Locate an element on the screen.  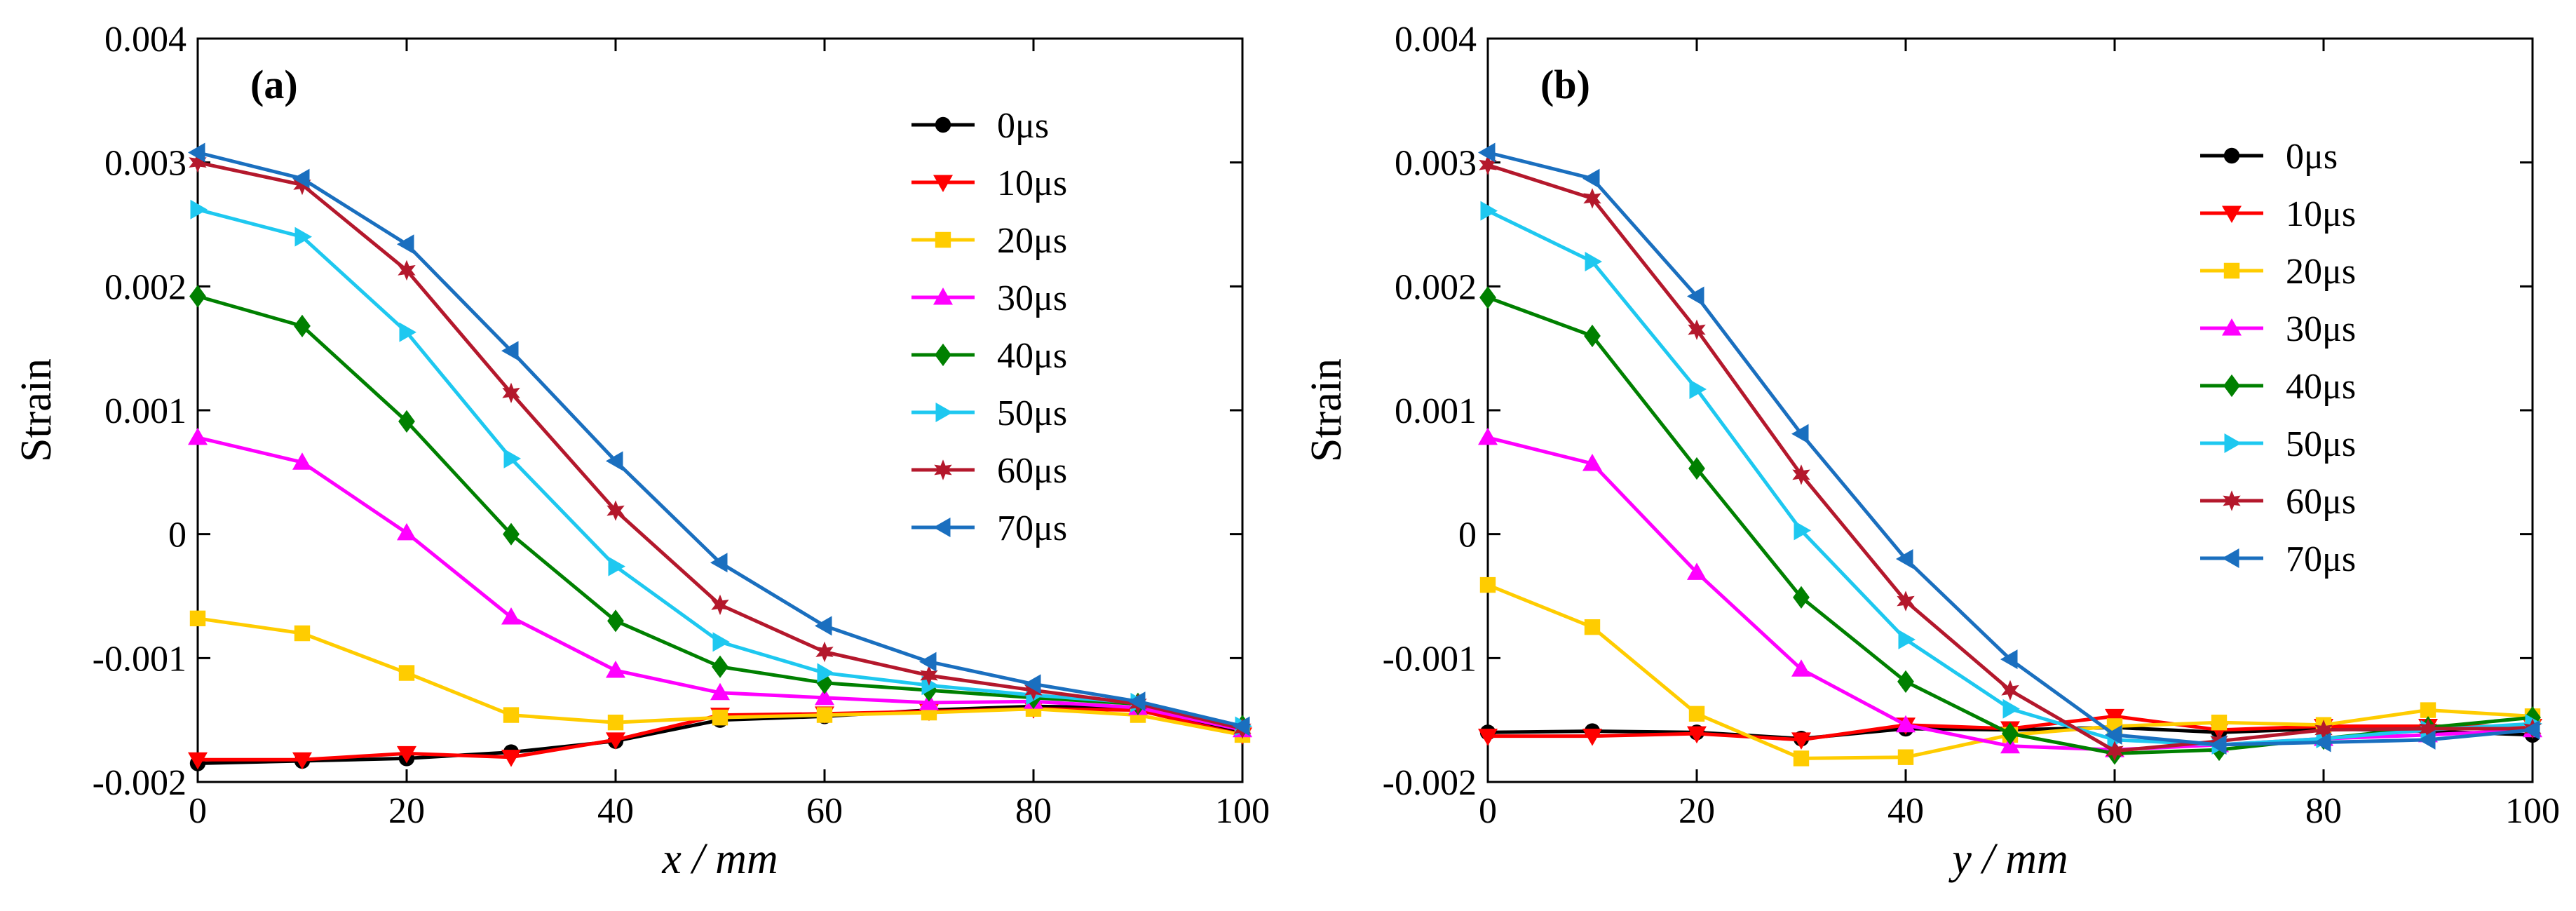
y-tick-label: 0.003 is located at coordinates (1436, 164).